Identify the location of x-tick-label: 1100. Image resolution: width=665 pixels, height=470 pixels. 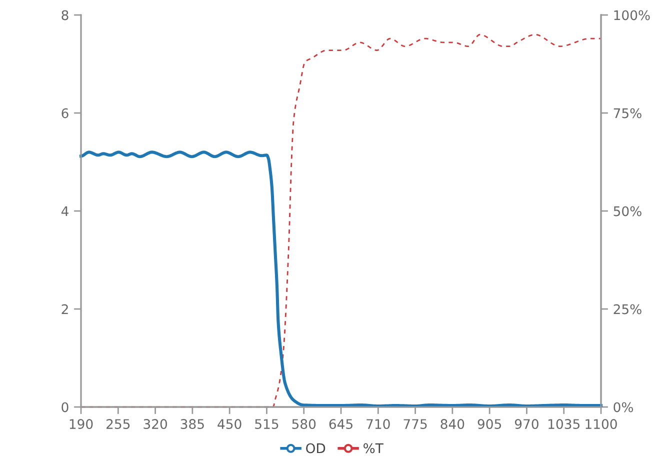
(601, 424).